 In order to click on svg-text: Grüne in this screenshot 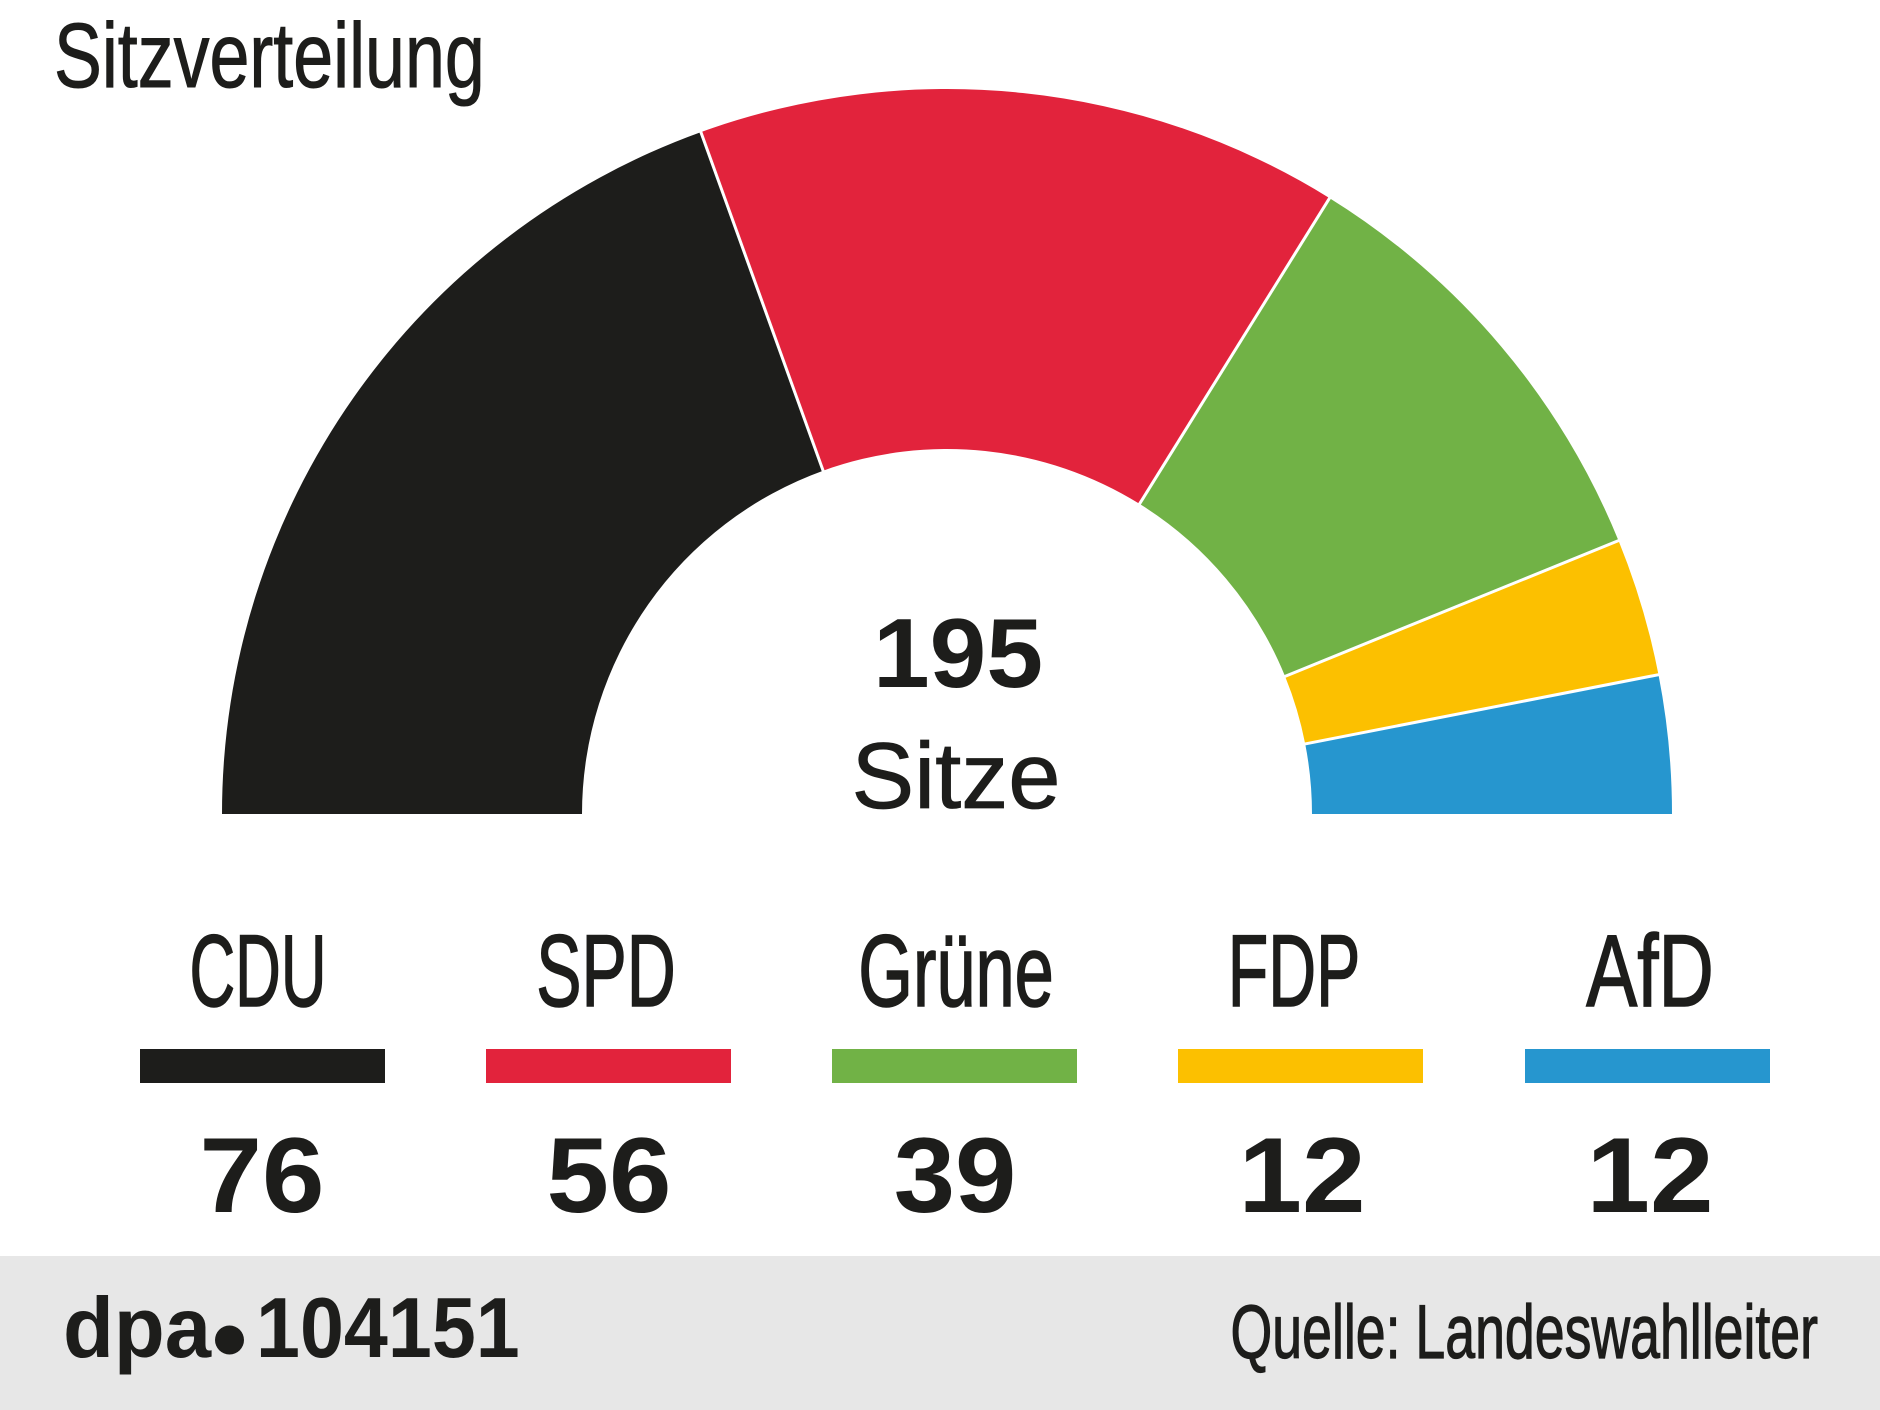, I will do `click(956, 971)`.